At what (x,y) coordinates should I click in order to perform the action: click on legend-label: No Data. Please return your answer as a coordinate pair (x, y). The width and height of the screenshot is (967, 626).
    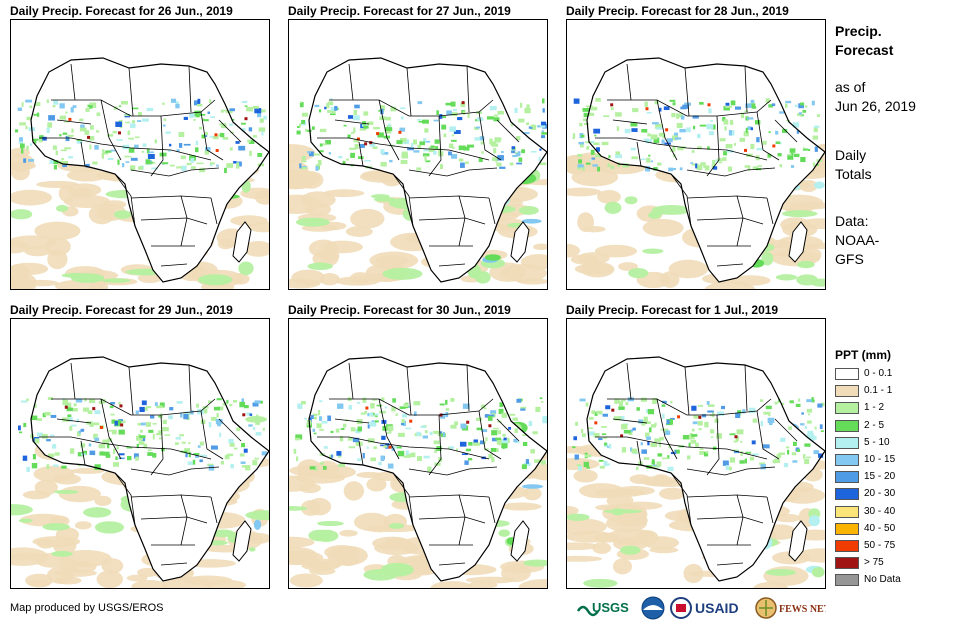
    Looking at the image, I should click on (882, 580).